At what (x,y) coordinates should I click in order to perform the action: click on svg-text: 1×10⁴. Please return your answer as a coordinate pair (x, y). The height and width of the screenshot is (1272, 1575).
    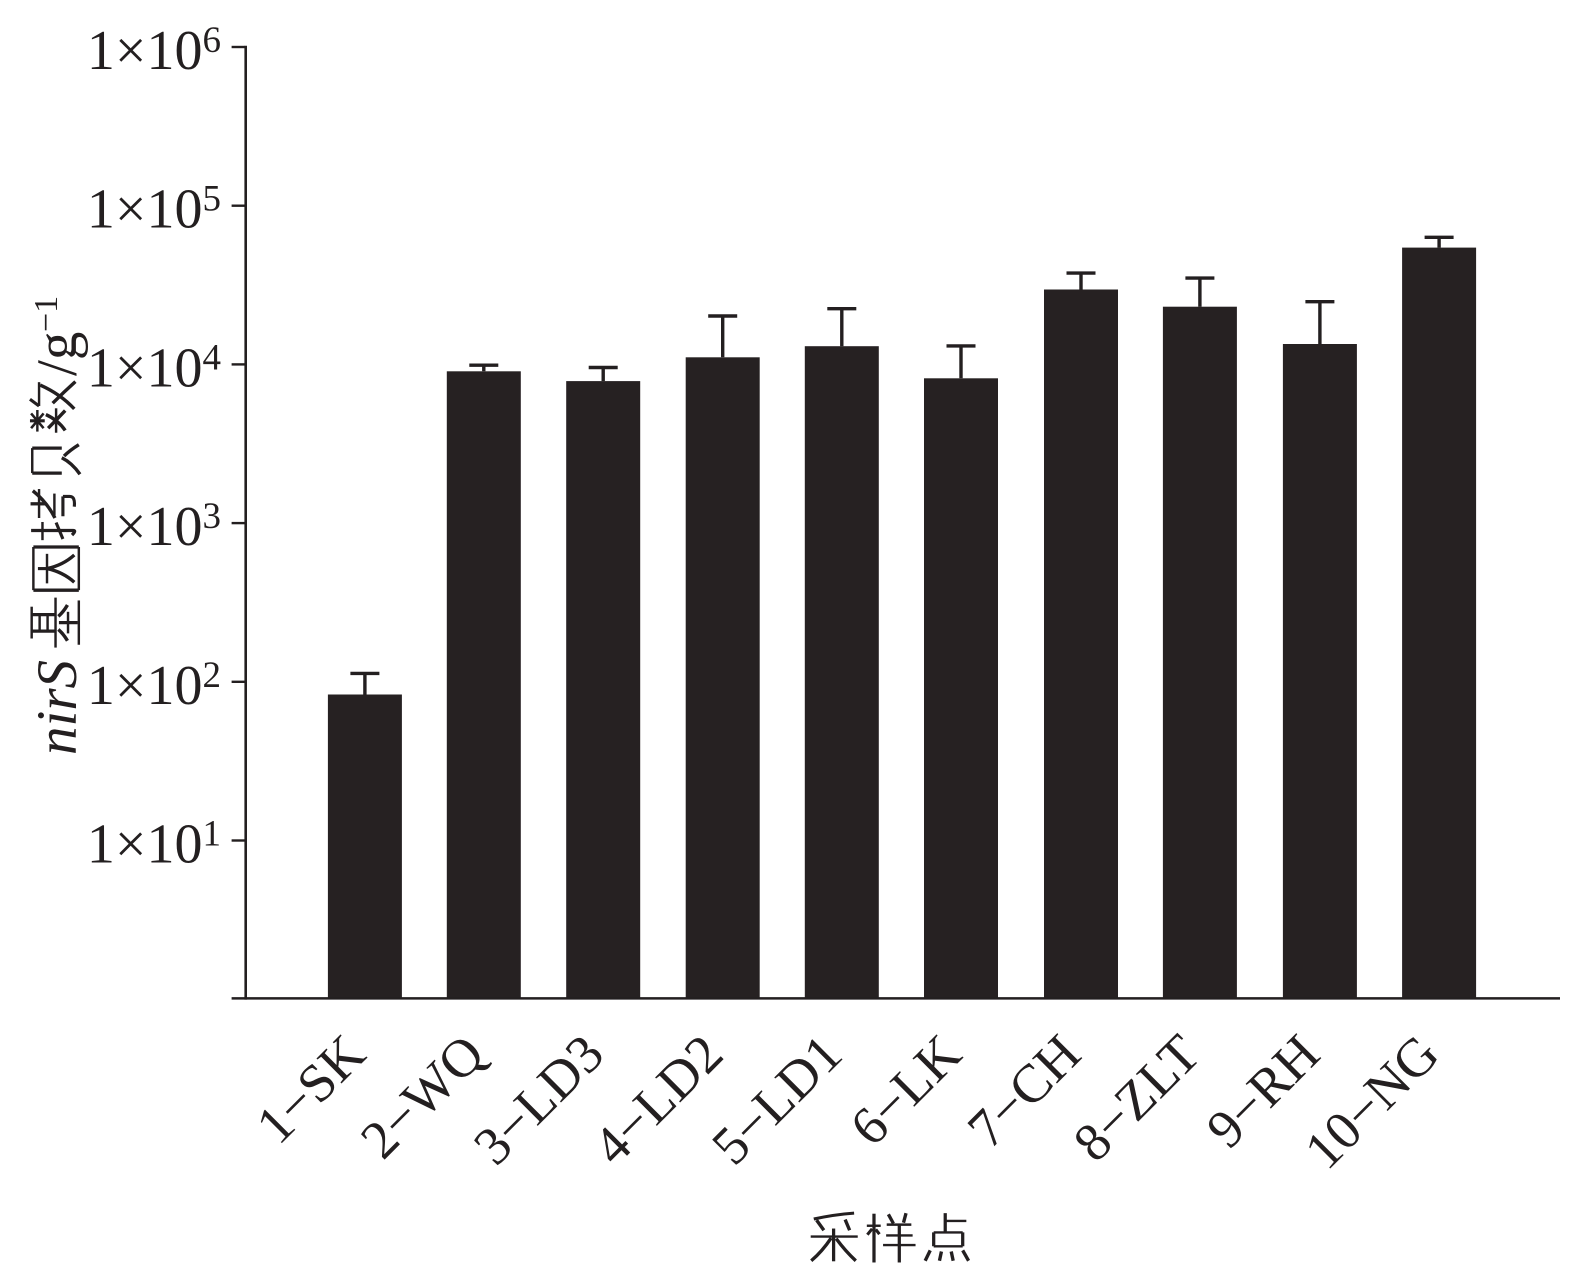
    Looking at the image, I should click on (154, 368).